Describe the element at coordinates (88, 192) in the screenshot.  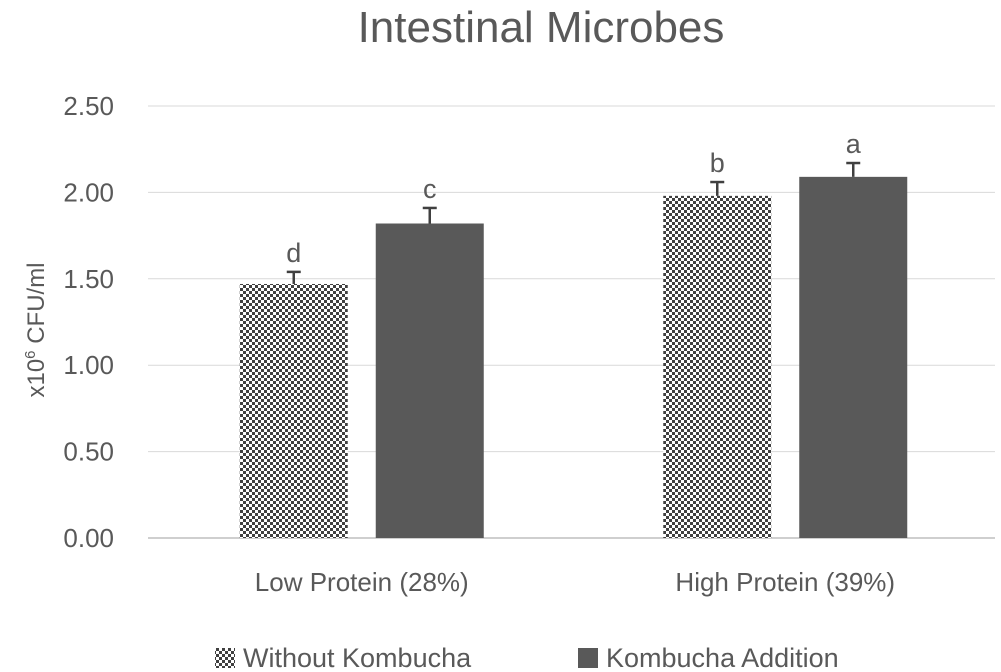
I see `y-tick-label: 2.00` at that location.